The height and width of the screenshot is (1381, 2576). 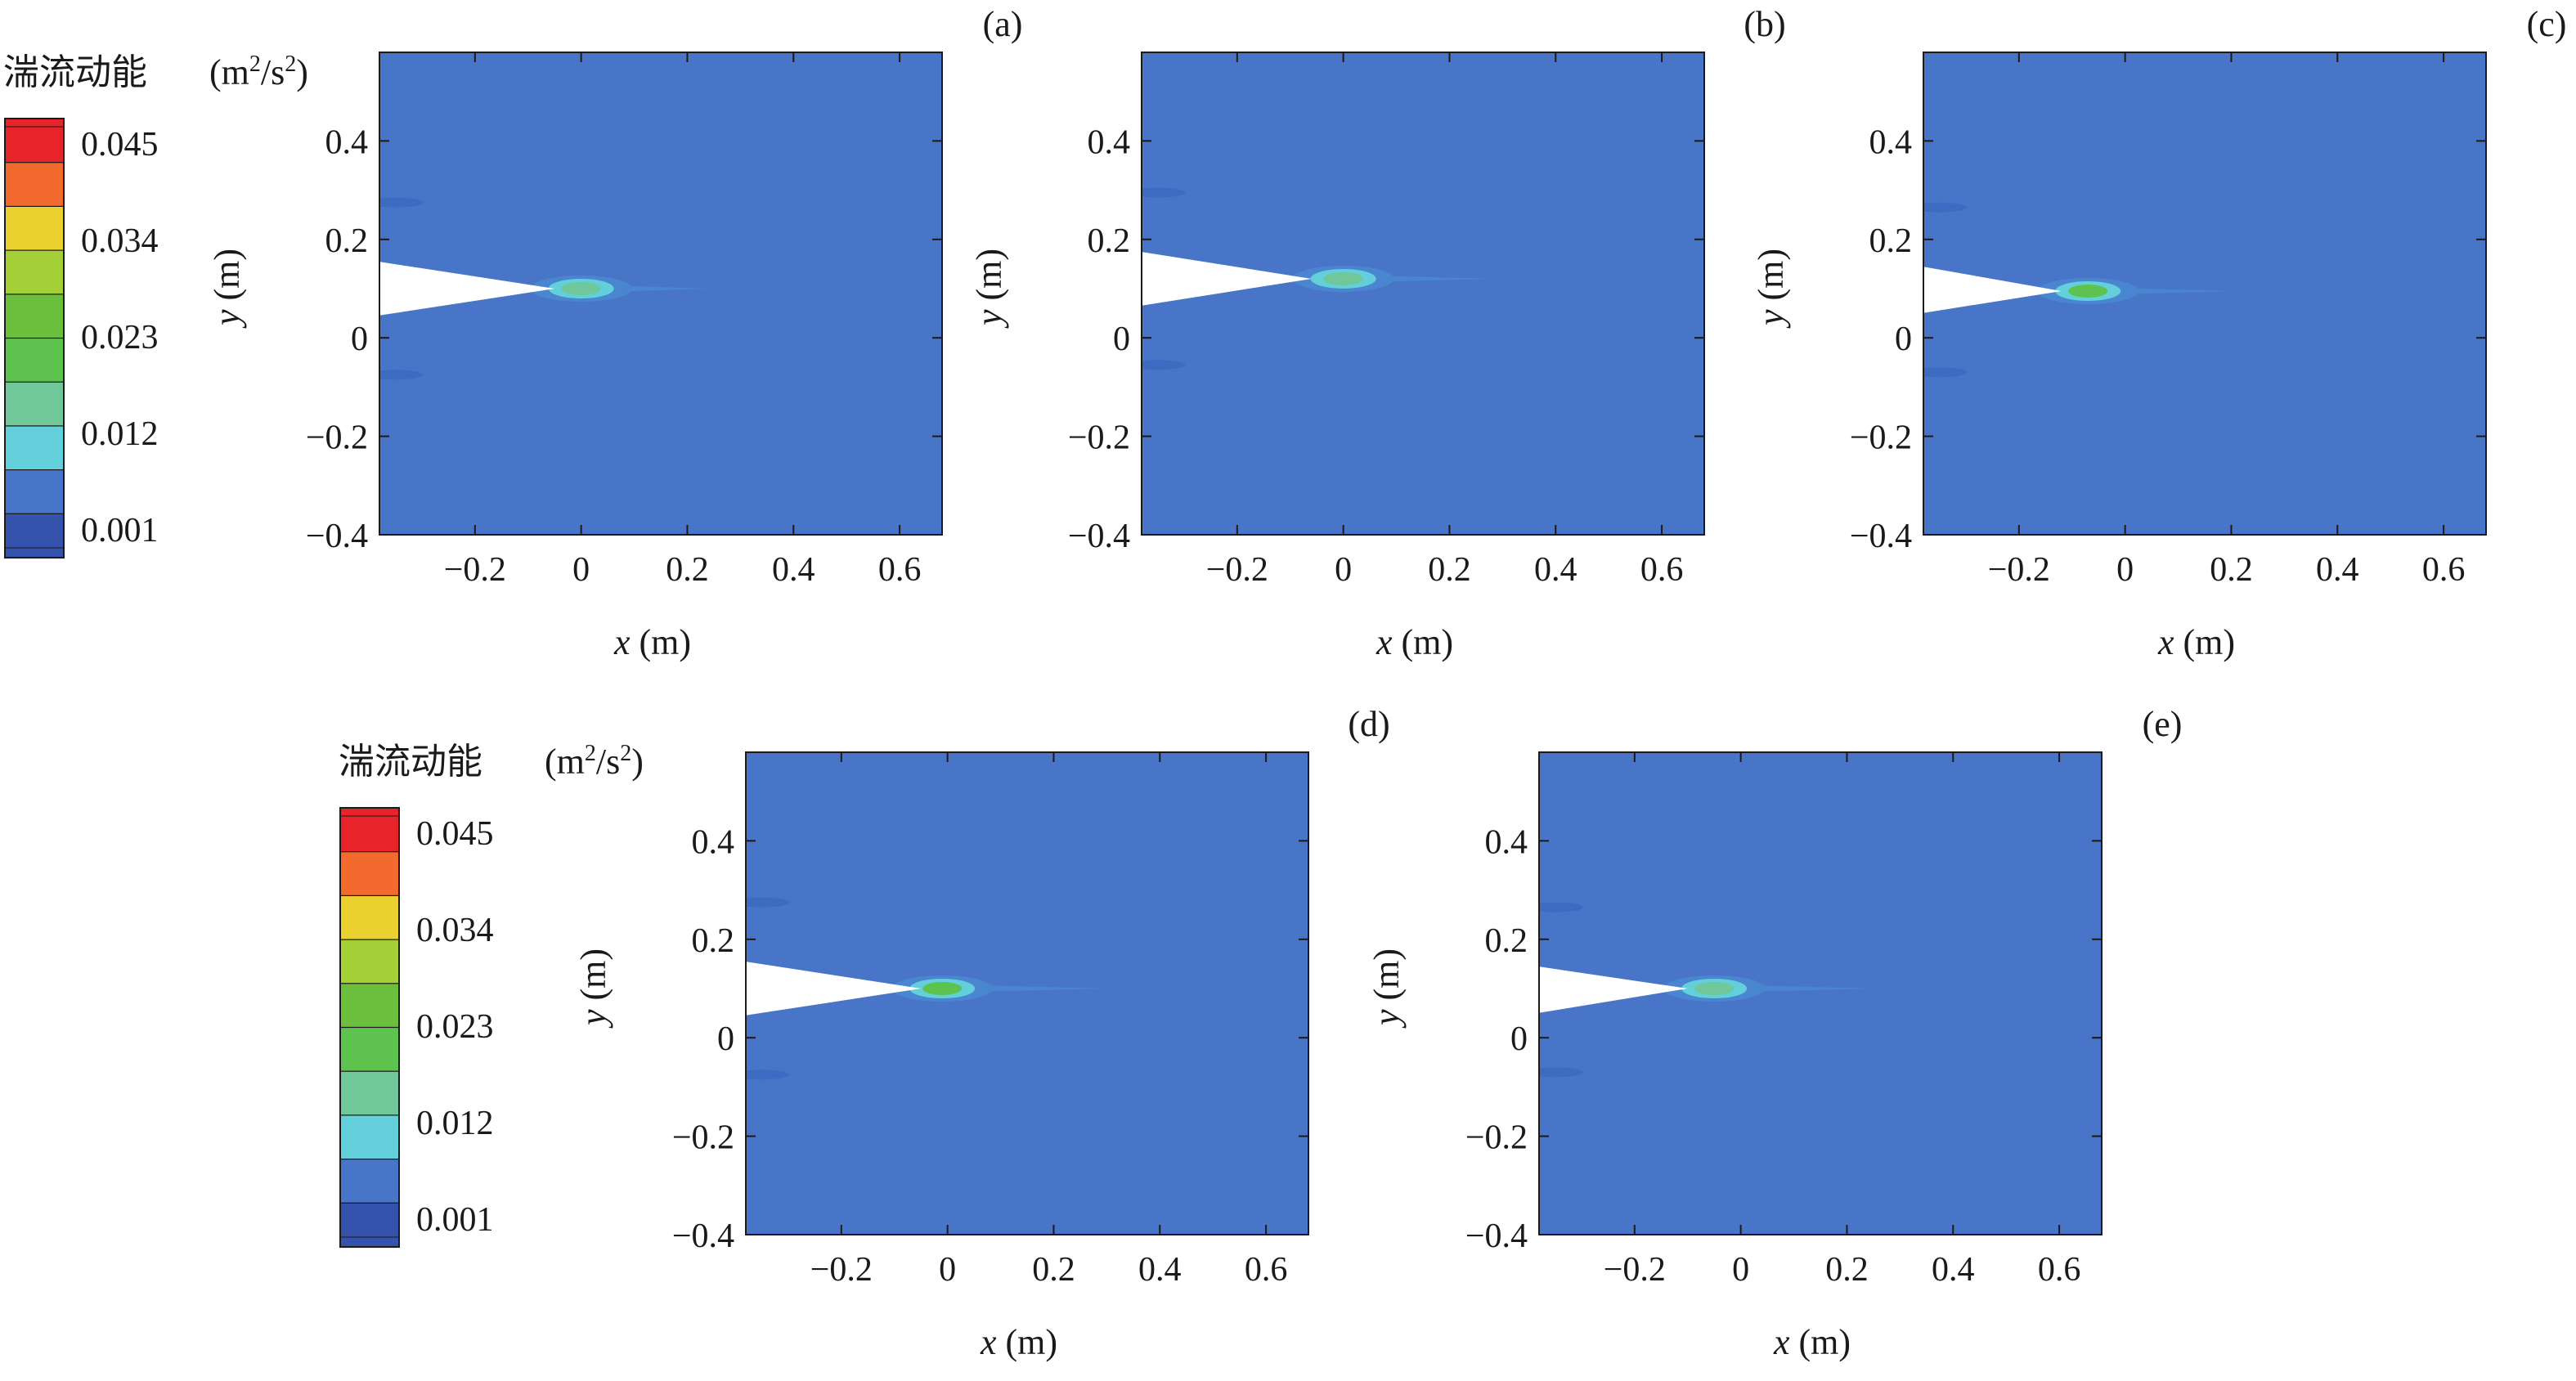 What do you see at coordinates (455, 931) in the screenshot?
I see `colorbar-tick-label: 0.034` at bounding box center [455, 931].